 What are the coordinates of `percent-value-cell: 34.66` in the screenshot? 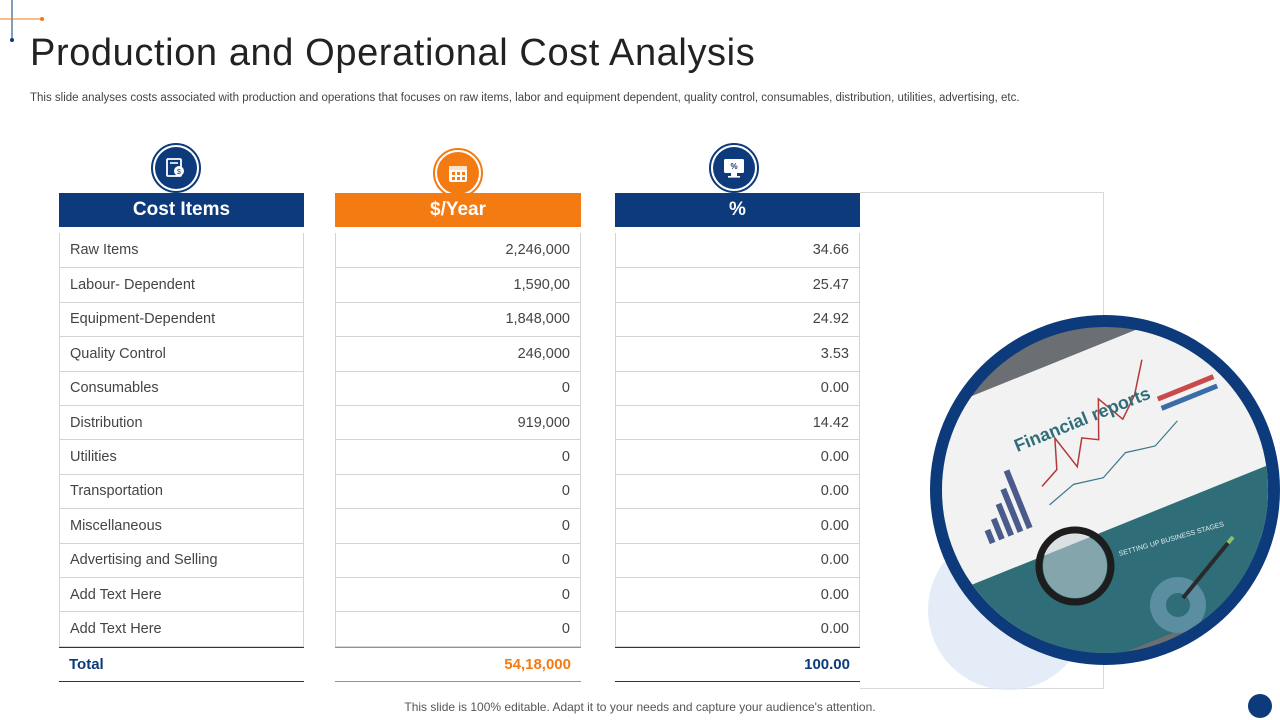 It's located at (830, 250).